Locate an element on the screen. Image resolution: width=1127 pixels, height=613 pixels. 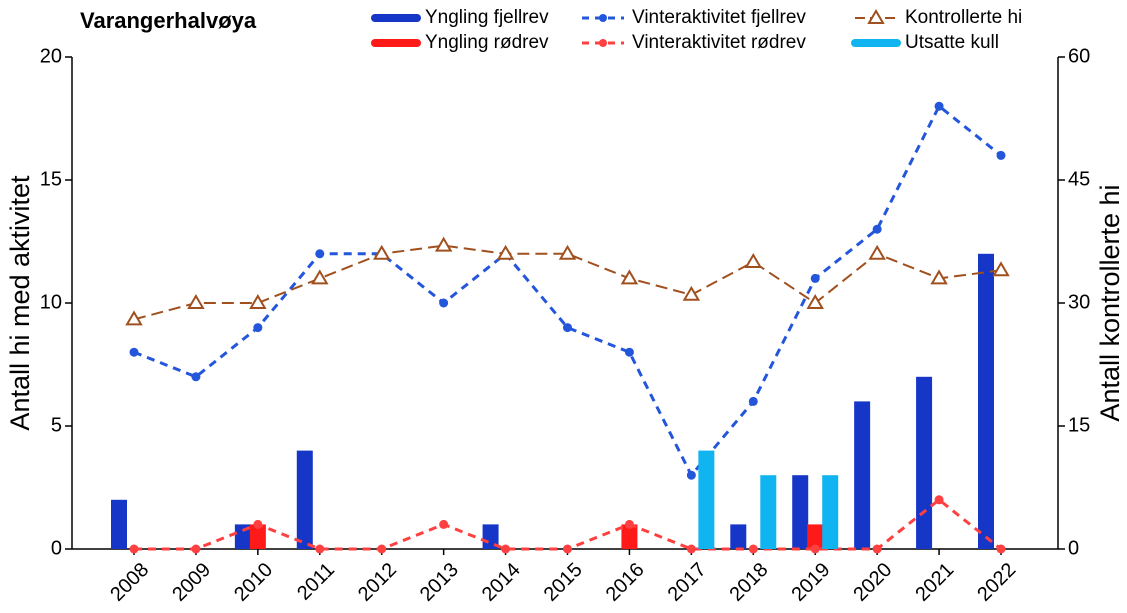
y-tick-label: 15 is located at coordinates (51, 179).